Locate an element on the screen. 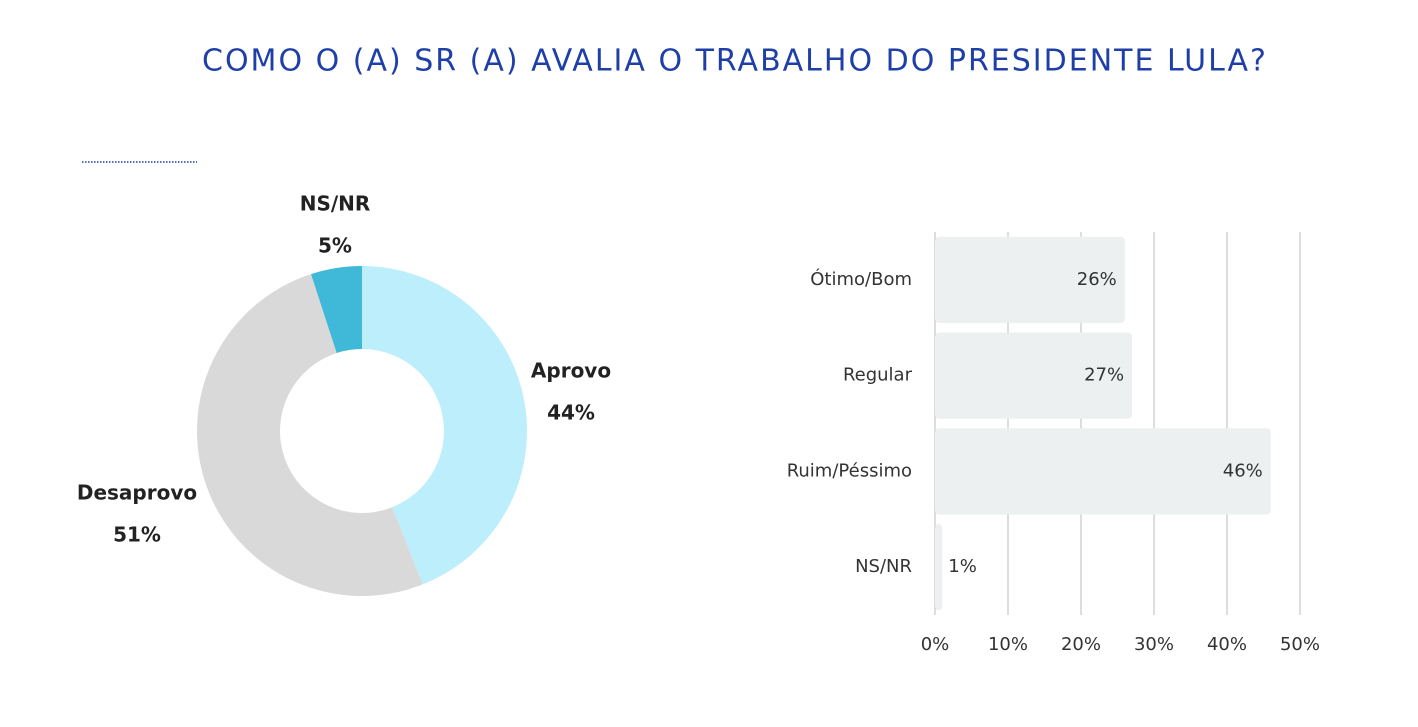 The width and height of the screenshot is (1418, 727). x-tick-label: 20% is located at coordinates (1081, 644).